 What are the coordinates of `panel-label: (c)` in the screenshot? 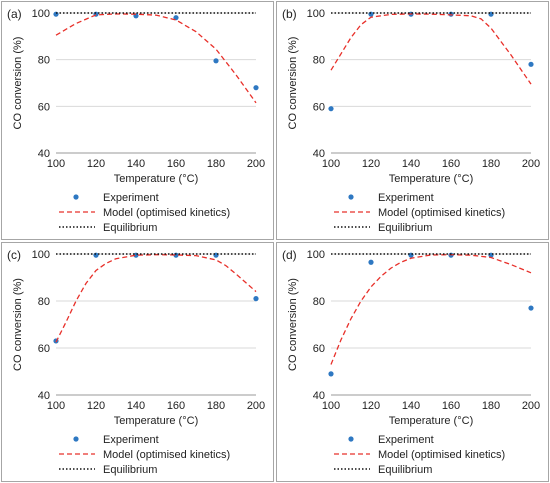 It's located at (14, 255).